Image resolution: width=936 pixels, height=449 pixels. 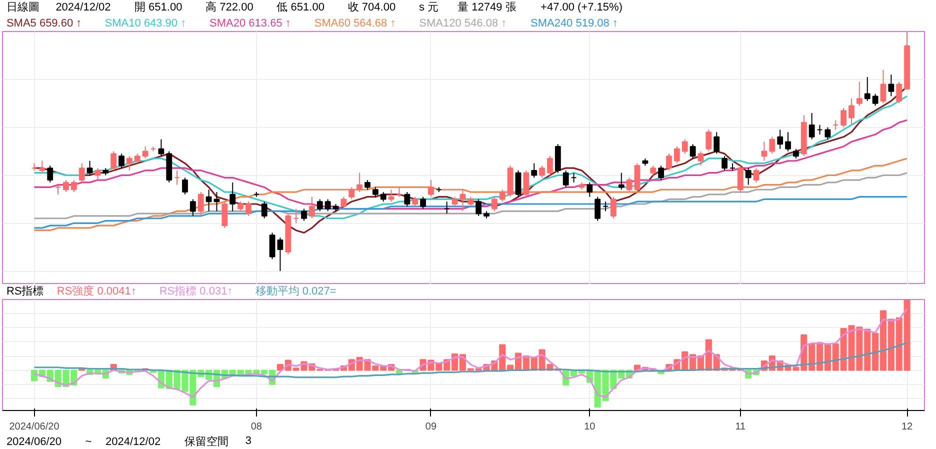 I want to click on text: 量 12749 張, so click(x=487, y=7).